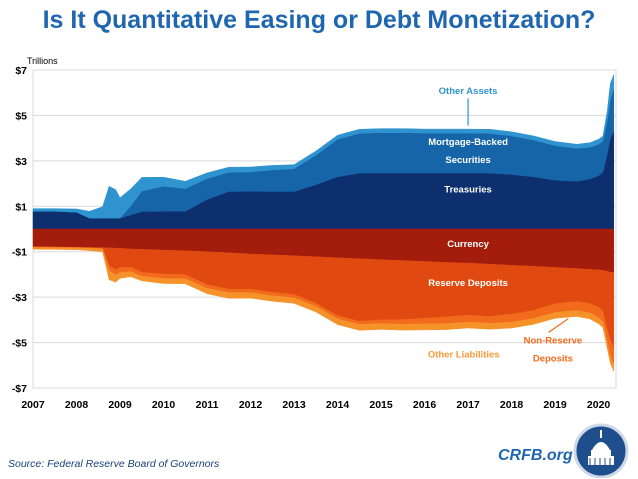 The image size is (638, 479). Describe the element at coordinates (251, 405) in the screenshot. I see `x-tick-label: 2012` at that location.